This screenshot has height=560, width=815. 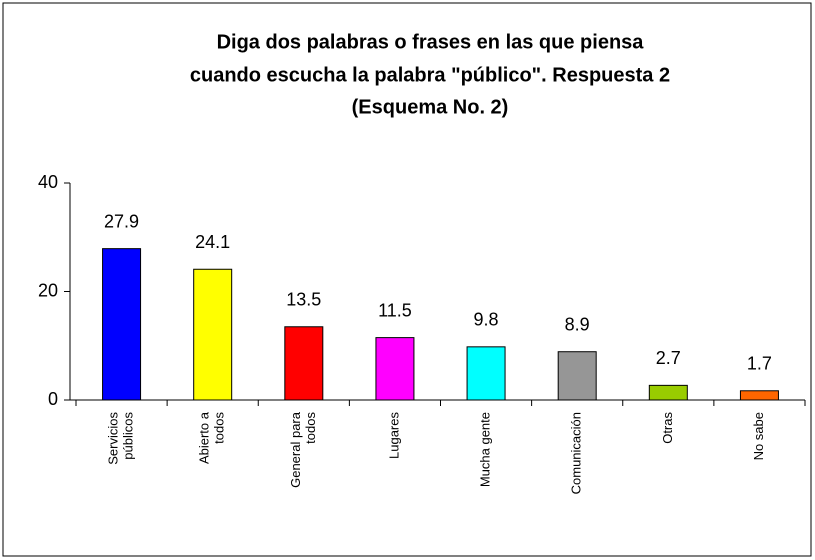 What do you see at coordinates (430, 107) in the screenshot?
I see `chart-title: (Esquema No. 2)` at bounding box center [430, 107].